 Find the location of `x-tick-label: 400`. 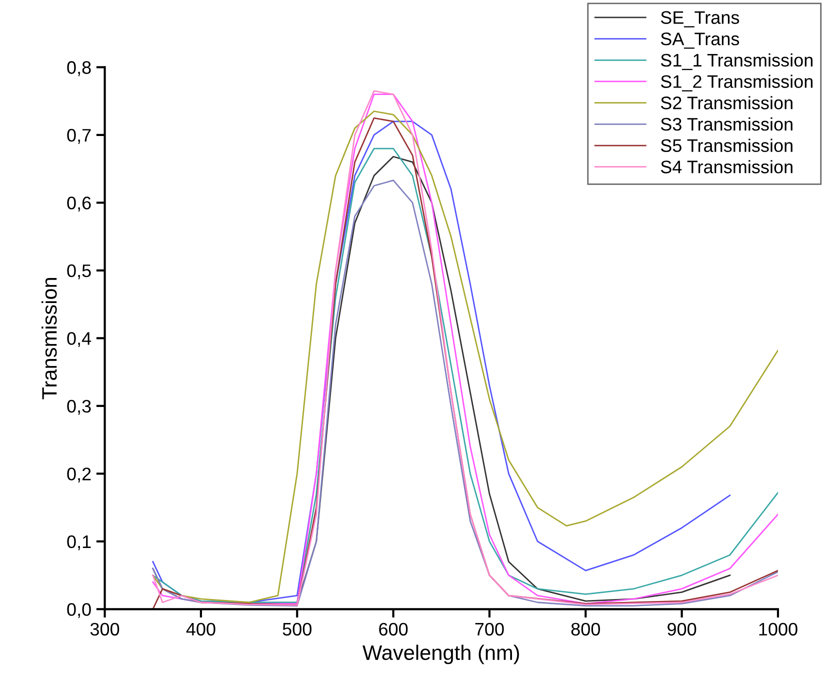

x-tick-label: 400 is located at coordinates (201, 629).